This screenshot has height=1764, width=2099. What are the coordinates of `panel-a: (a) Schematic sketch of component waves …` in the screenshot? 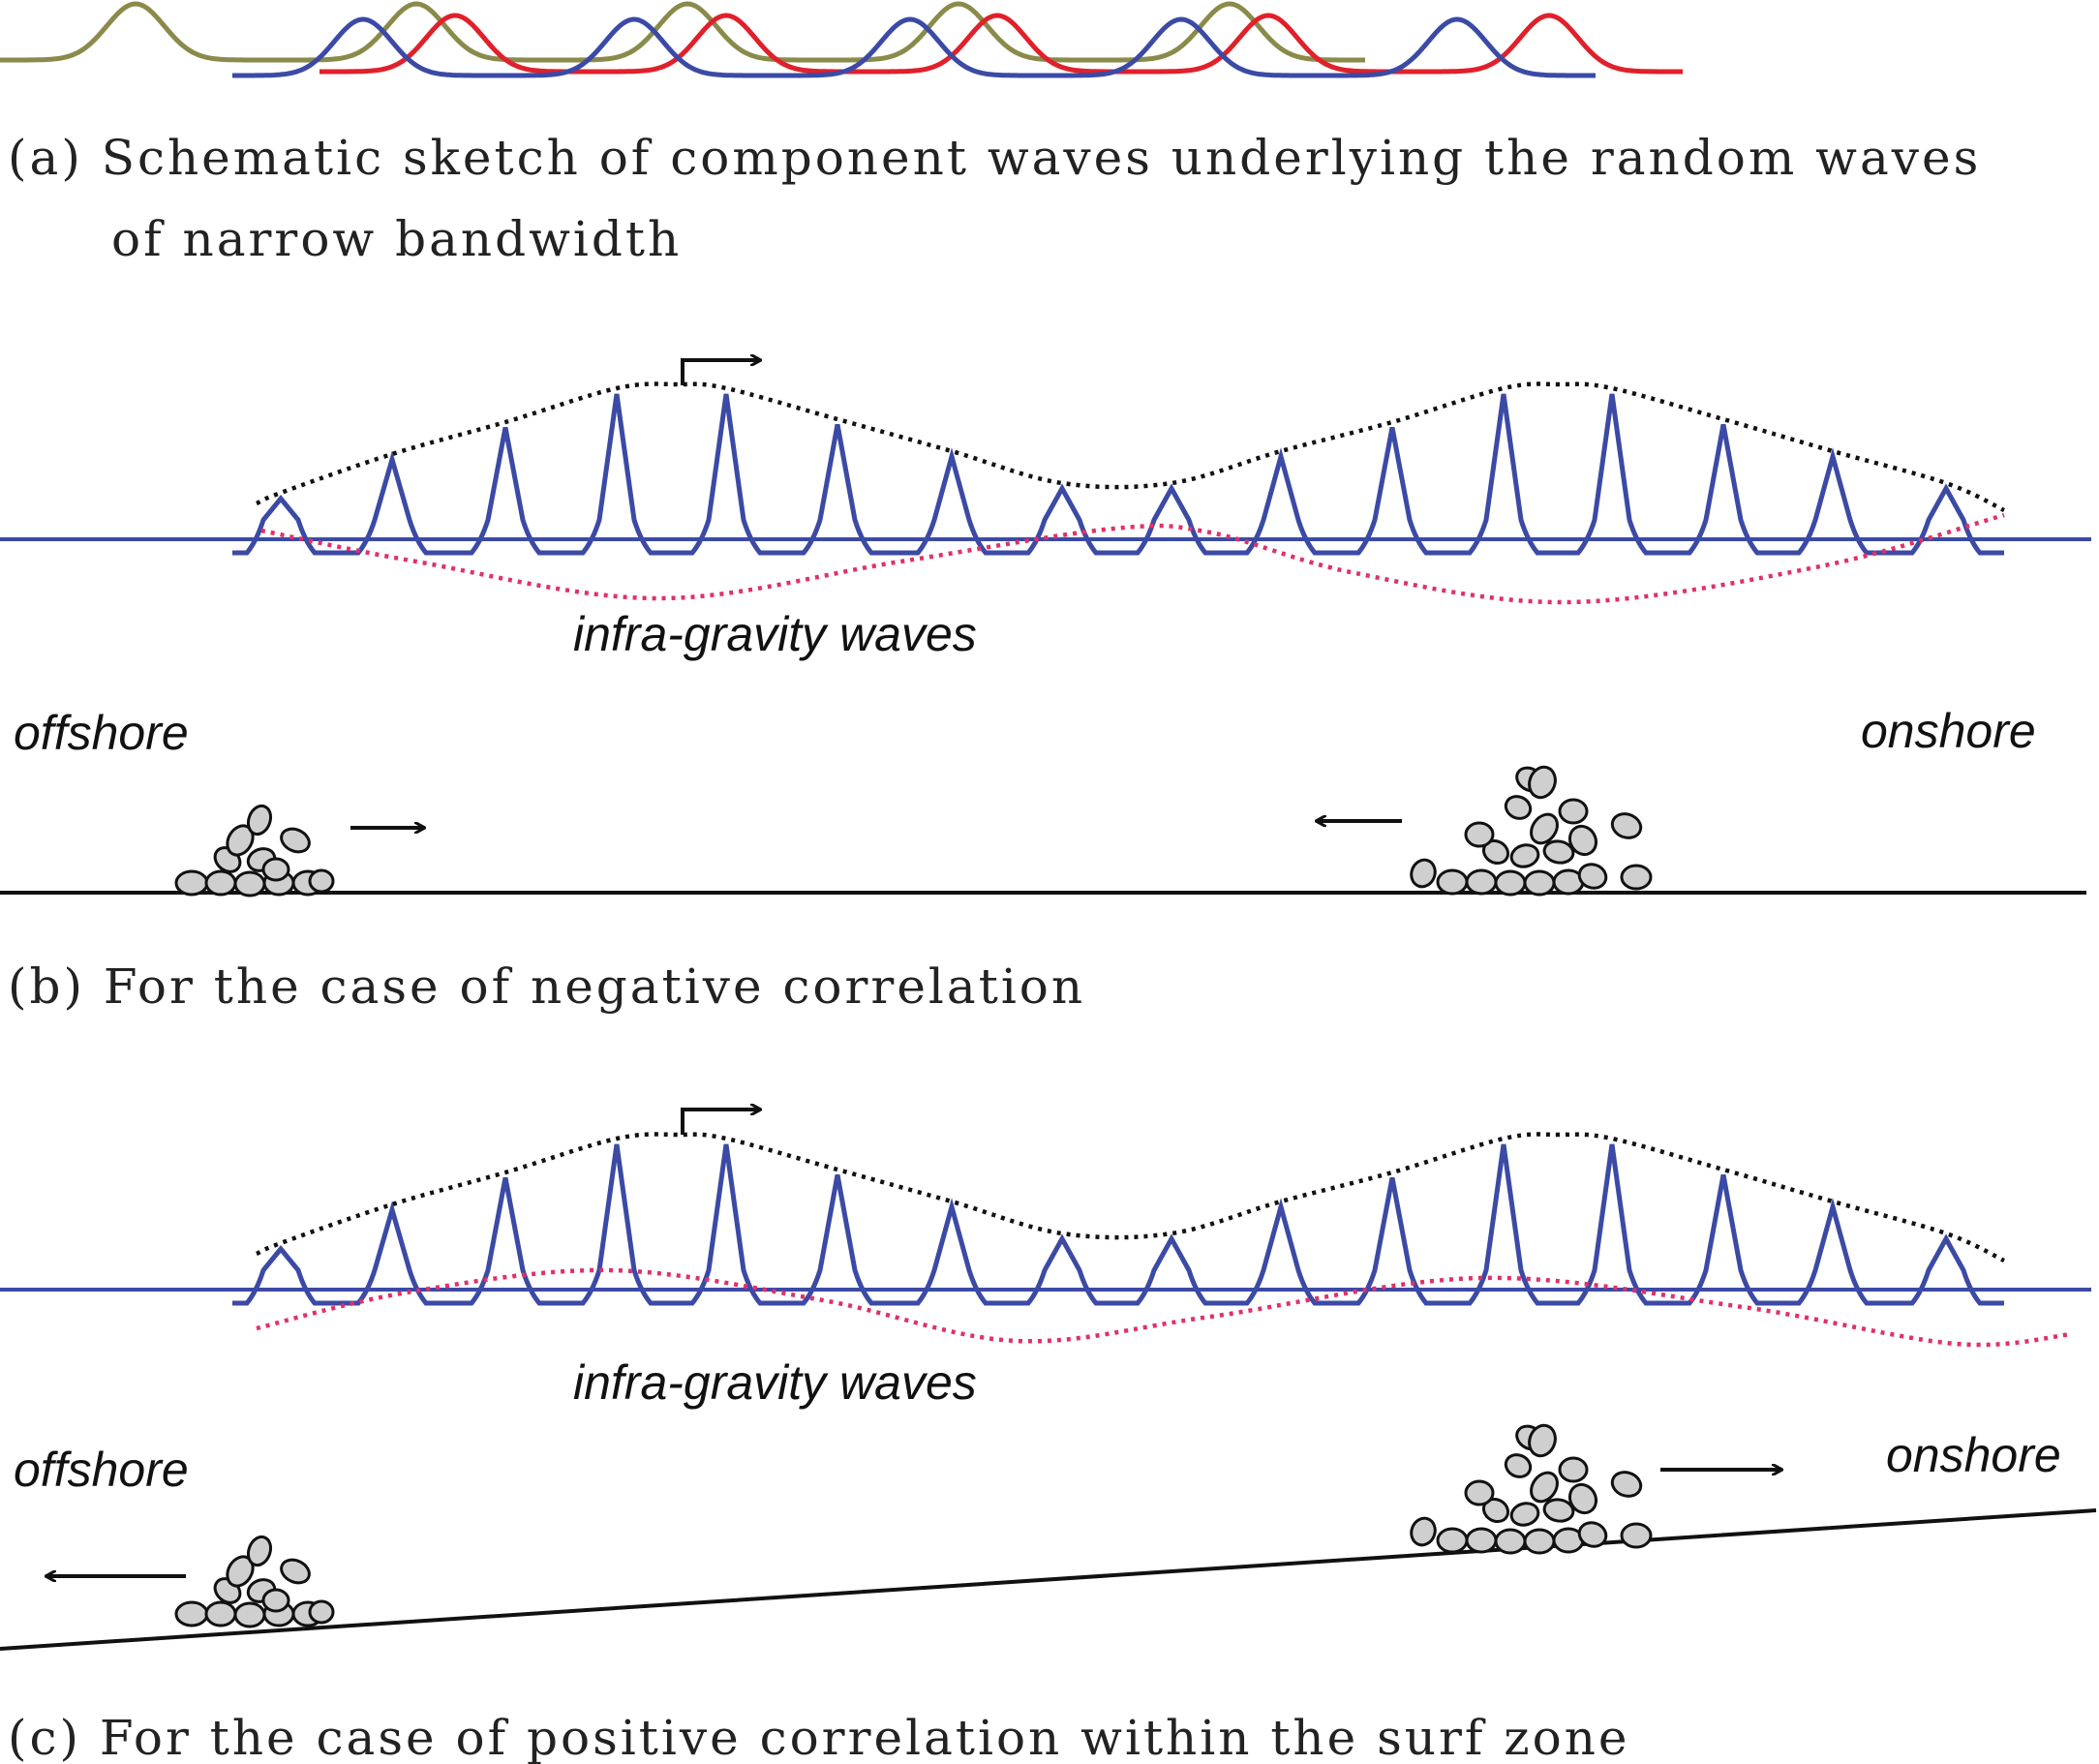 It's located at (991, 134).